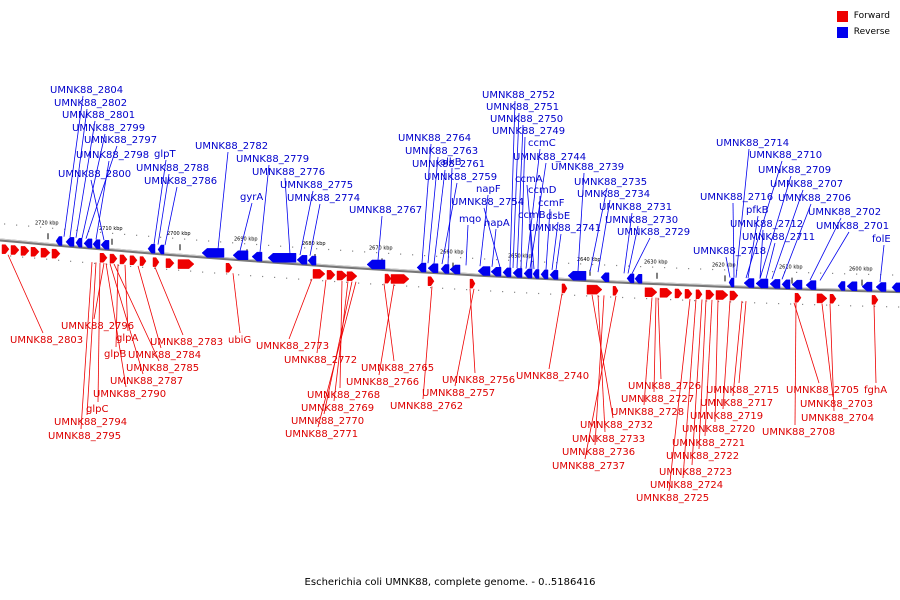  I want to click on forward-gene-label: UMNK88_2733, so click(608, 439).